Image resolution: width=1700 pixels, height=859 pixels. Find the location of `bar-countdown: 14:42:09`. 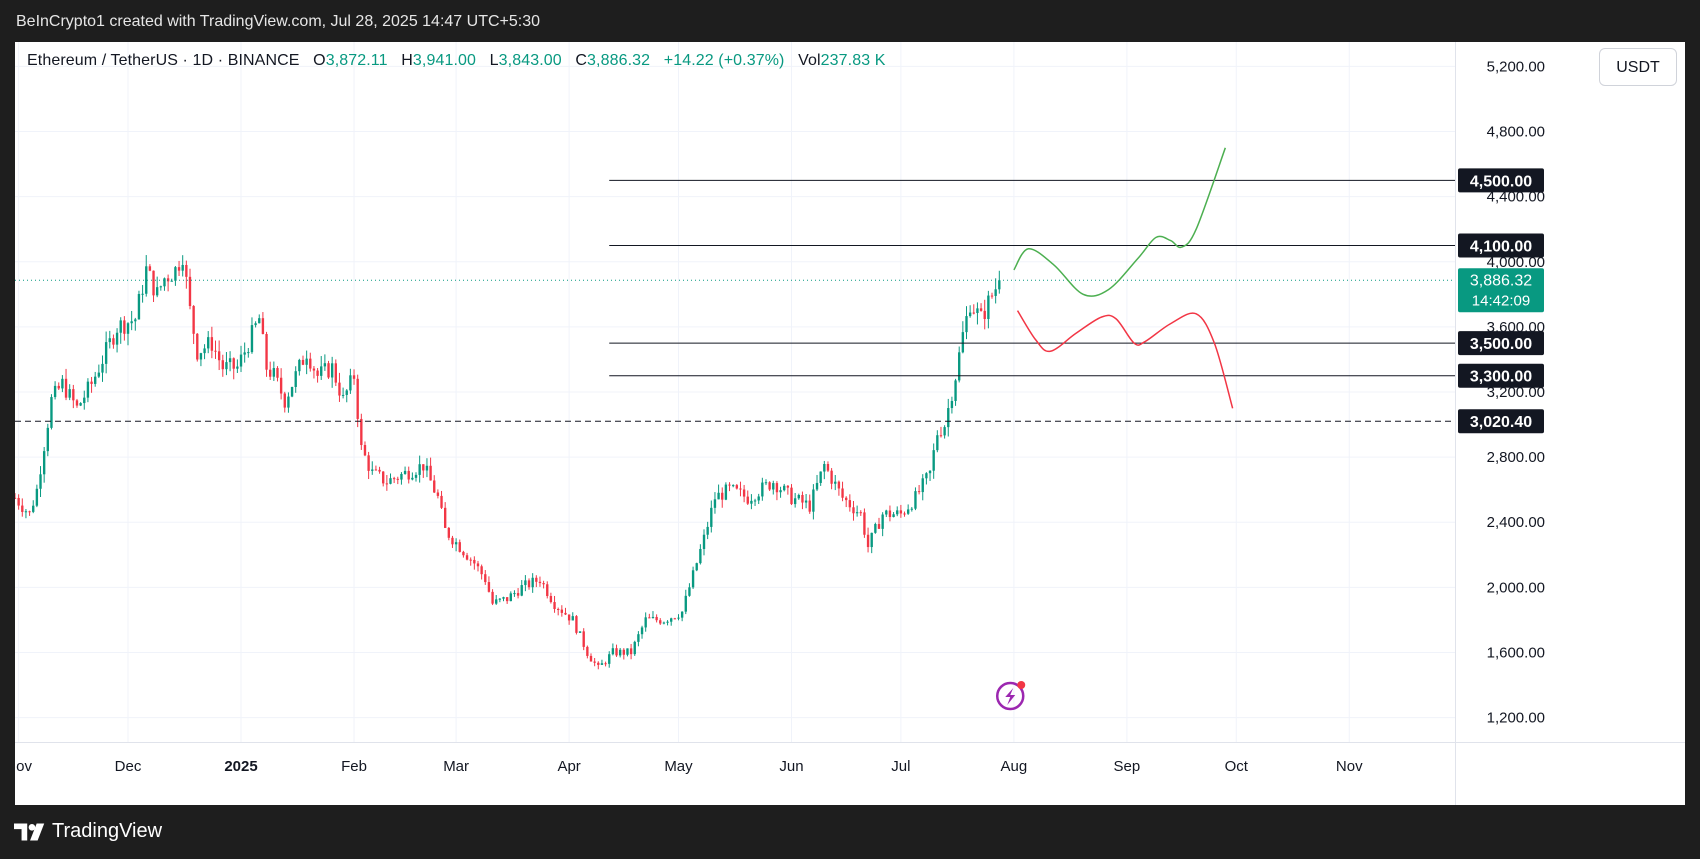

bar-countdown: 14:42:09 is located at coordinates (1501, 300).